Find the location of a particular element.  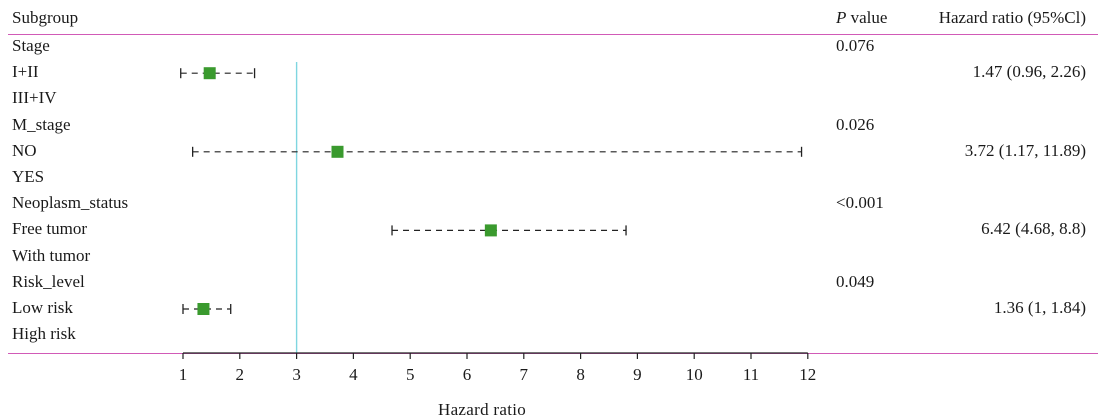

header-p-italic: P is located at coordinates (841, 17).